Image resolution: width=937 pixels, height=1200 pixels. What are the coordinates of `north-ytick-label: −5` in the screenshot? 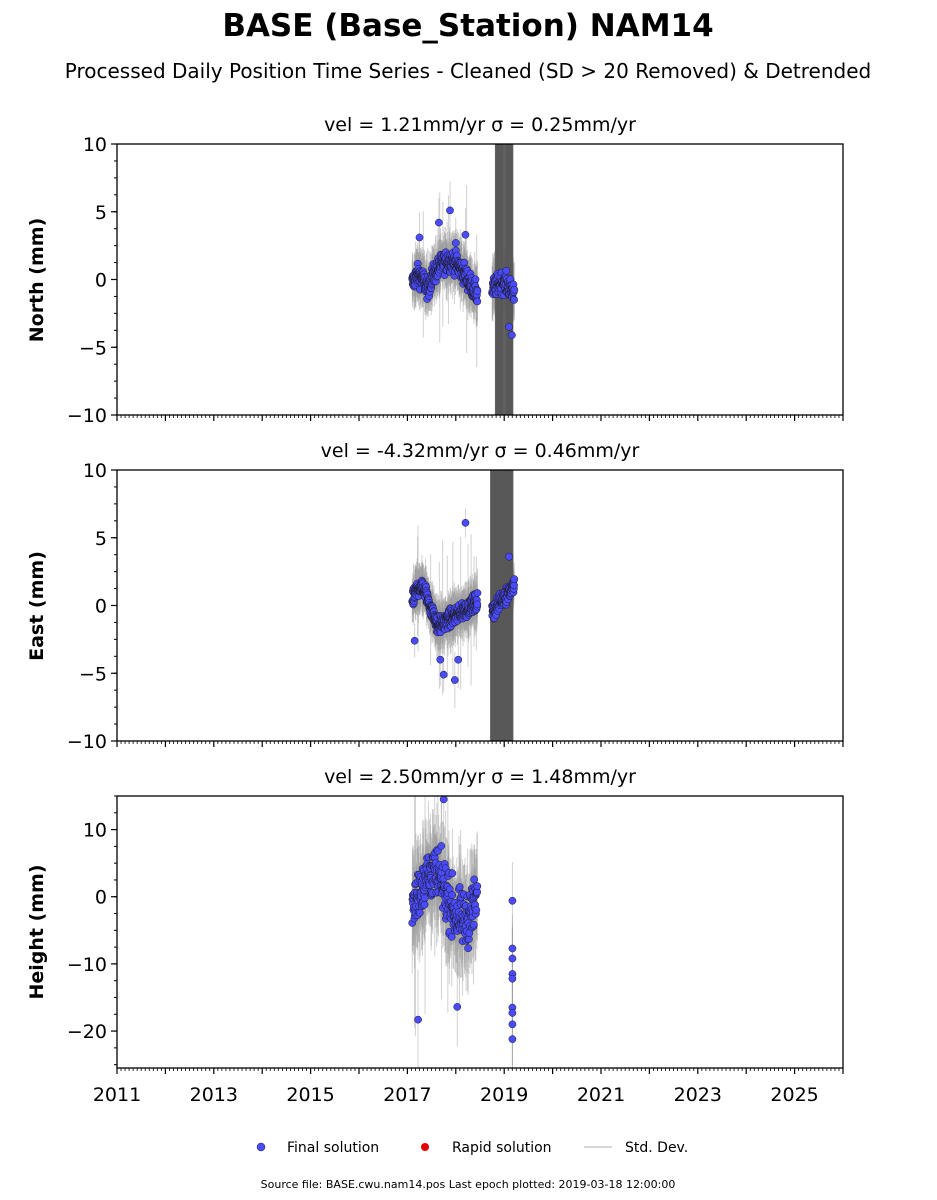 It's located at (93, 348).